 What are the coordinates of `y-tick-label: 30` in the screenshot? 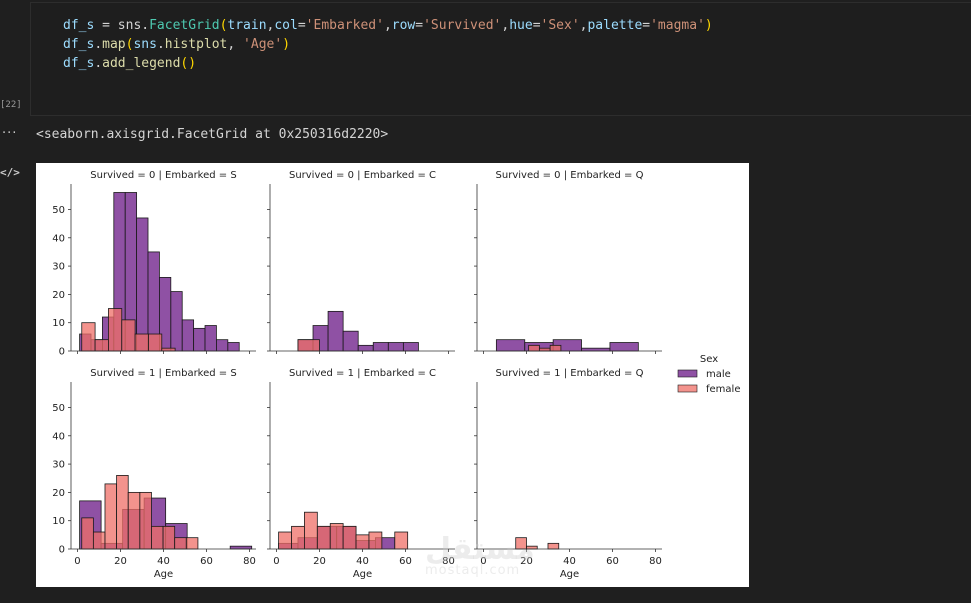 It's located at (58, 267).